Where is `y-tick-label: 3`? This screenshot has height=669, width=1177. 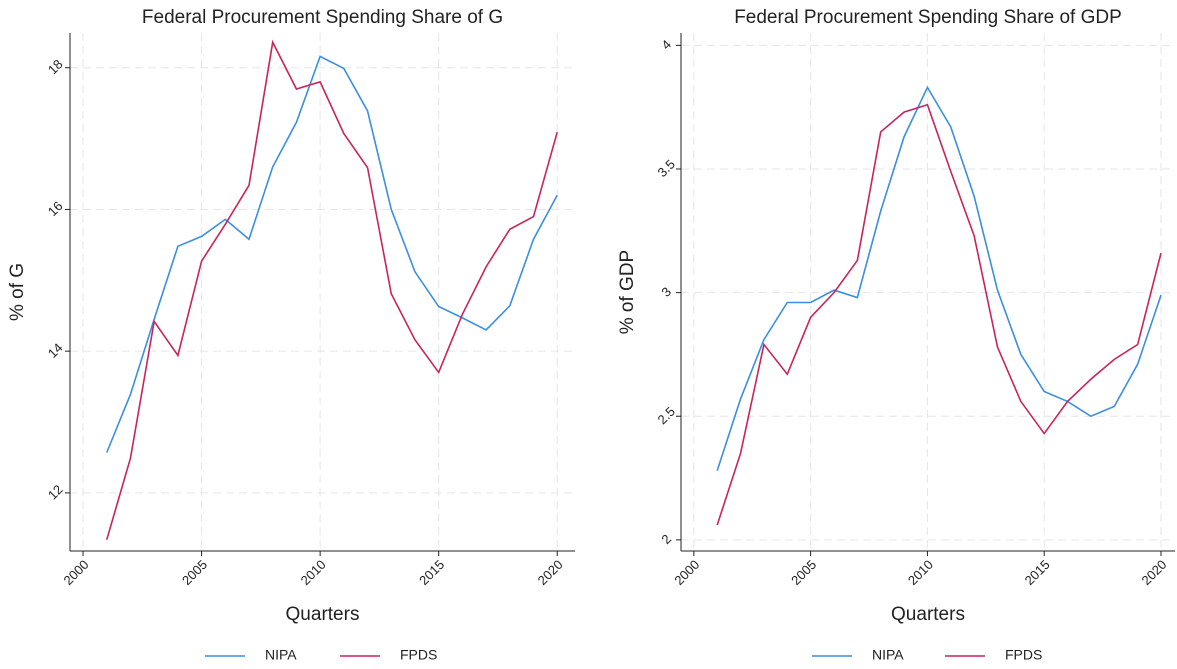 y-tick-label: 3 is located at coordinates (666, 292).